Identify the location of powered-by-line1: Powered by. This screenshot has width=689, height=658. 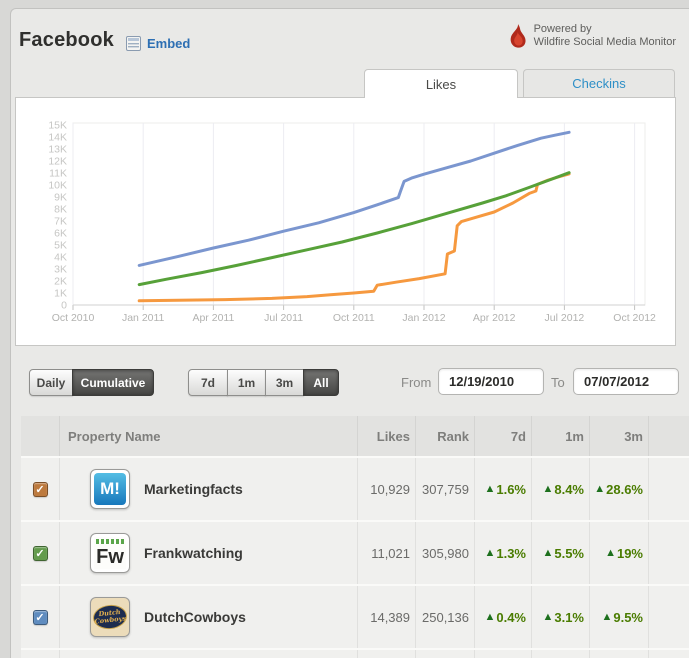
(562, 29).